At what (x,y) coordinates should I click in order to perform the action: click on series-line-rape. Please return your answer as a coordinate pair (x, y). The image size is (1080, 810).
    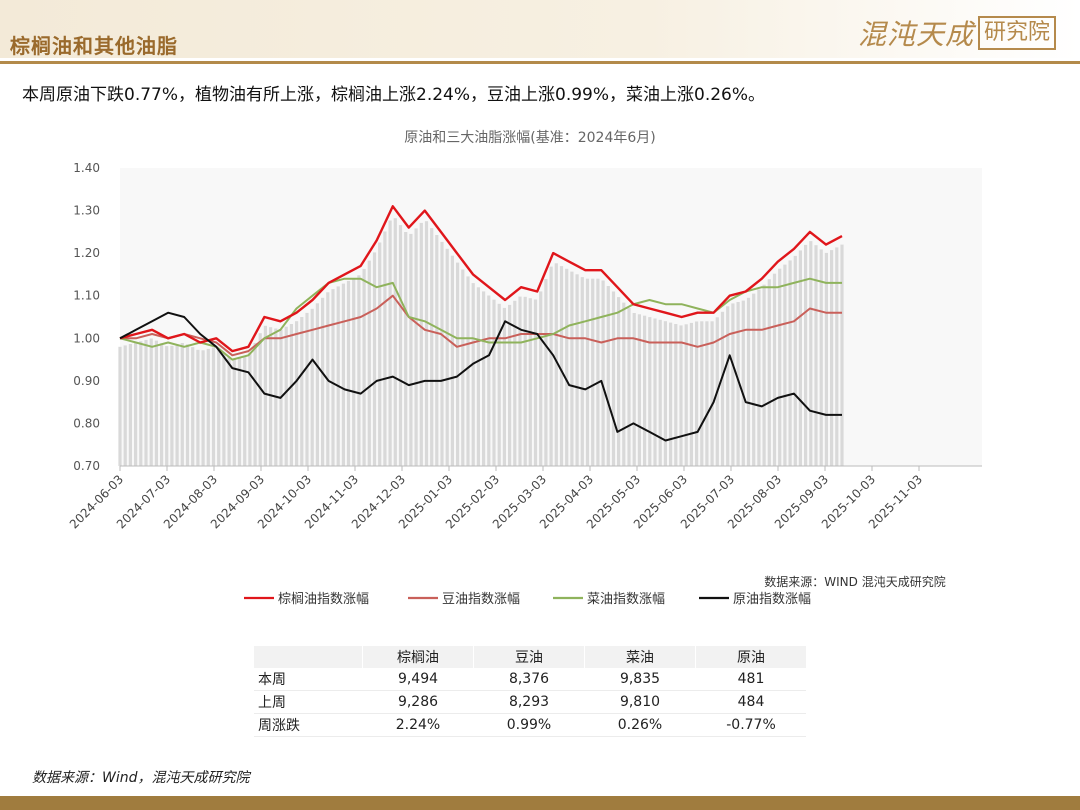
    Looking at the image, I should click on (480, 319).